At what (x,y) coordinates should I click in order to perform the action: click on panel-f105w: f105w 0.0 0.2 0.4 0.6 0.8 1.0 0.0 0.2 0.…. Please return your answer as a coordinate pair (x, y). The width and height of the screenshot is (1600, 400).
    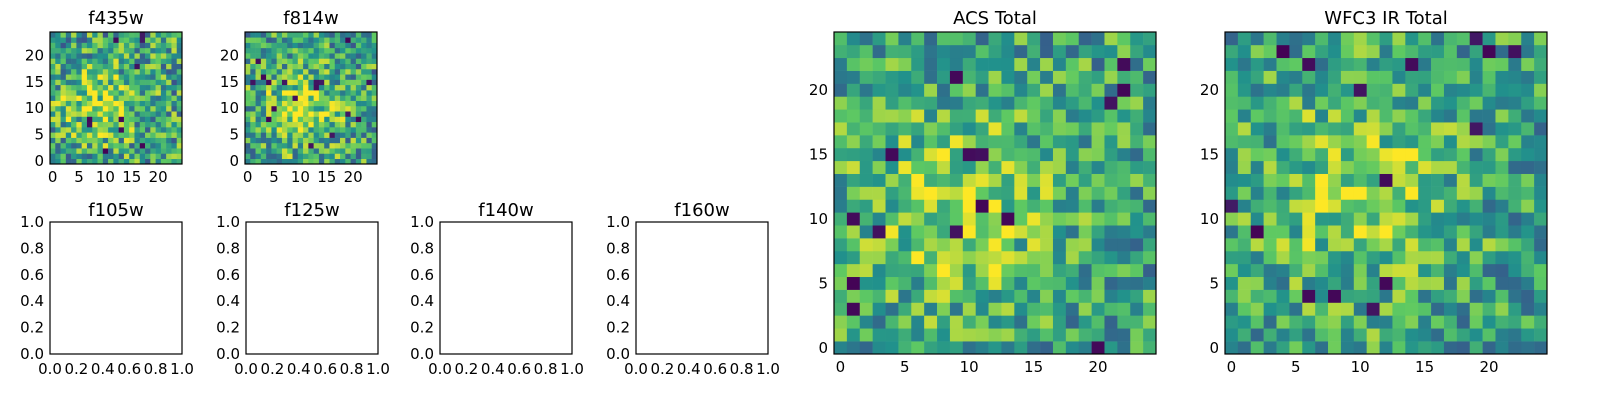
    Looking at the image, I should click on (107, 289).